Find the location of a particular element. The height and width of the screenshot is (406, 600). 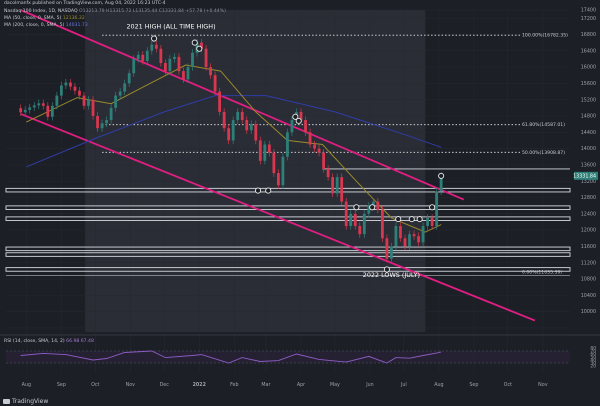

price-tick-label: 16000 is located at coordinates (588, 68).